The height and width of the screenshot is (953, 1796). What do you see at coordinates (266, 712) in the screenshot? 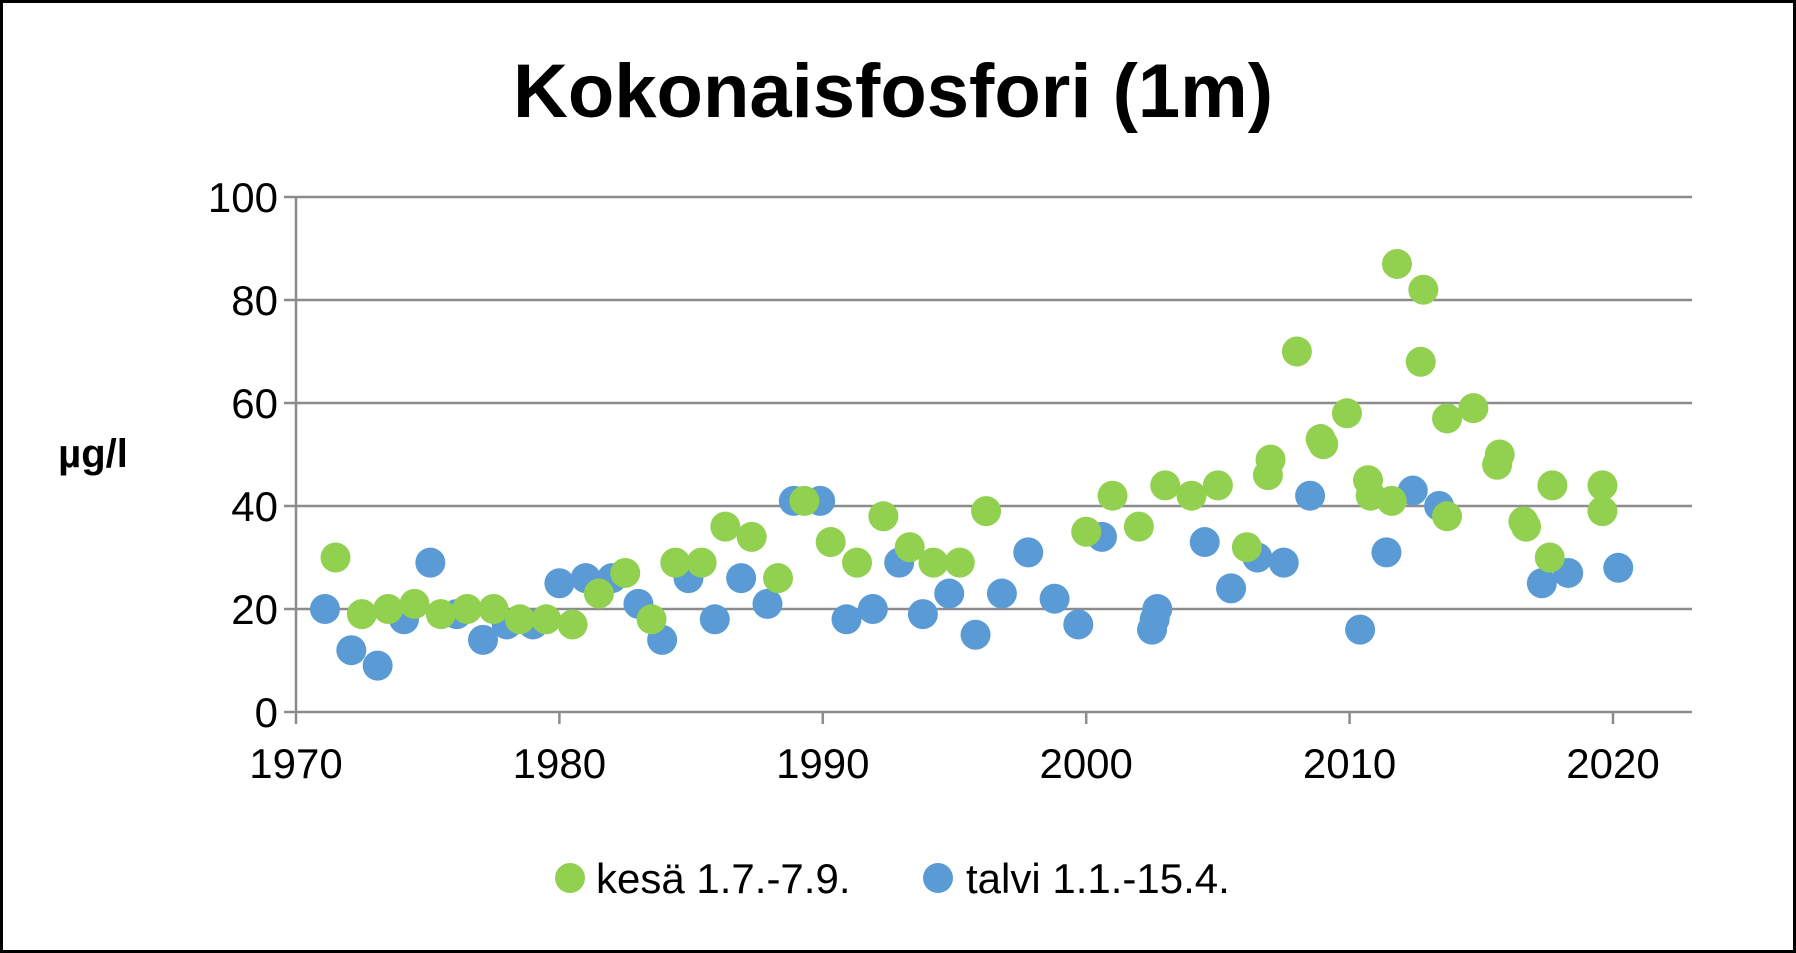
I see `y-tick-label-0: 0` at bounding box center [266, 712].